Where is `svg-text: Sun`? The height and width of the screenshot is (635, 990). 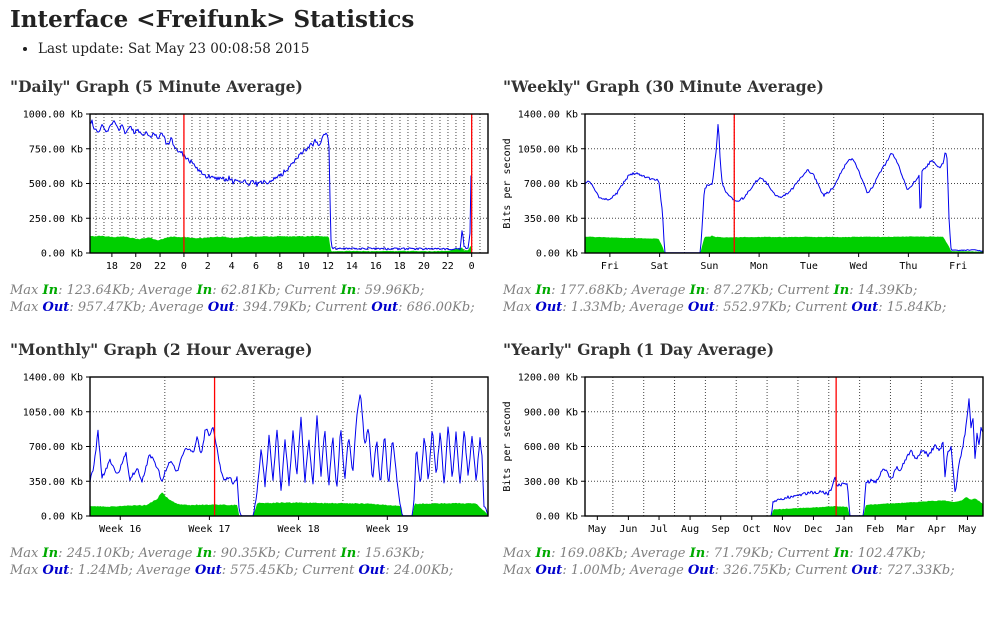 svg-text: Sun is located at coordinates (709, 266).